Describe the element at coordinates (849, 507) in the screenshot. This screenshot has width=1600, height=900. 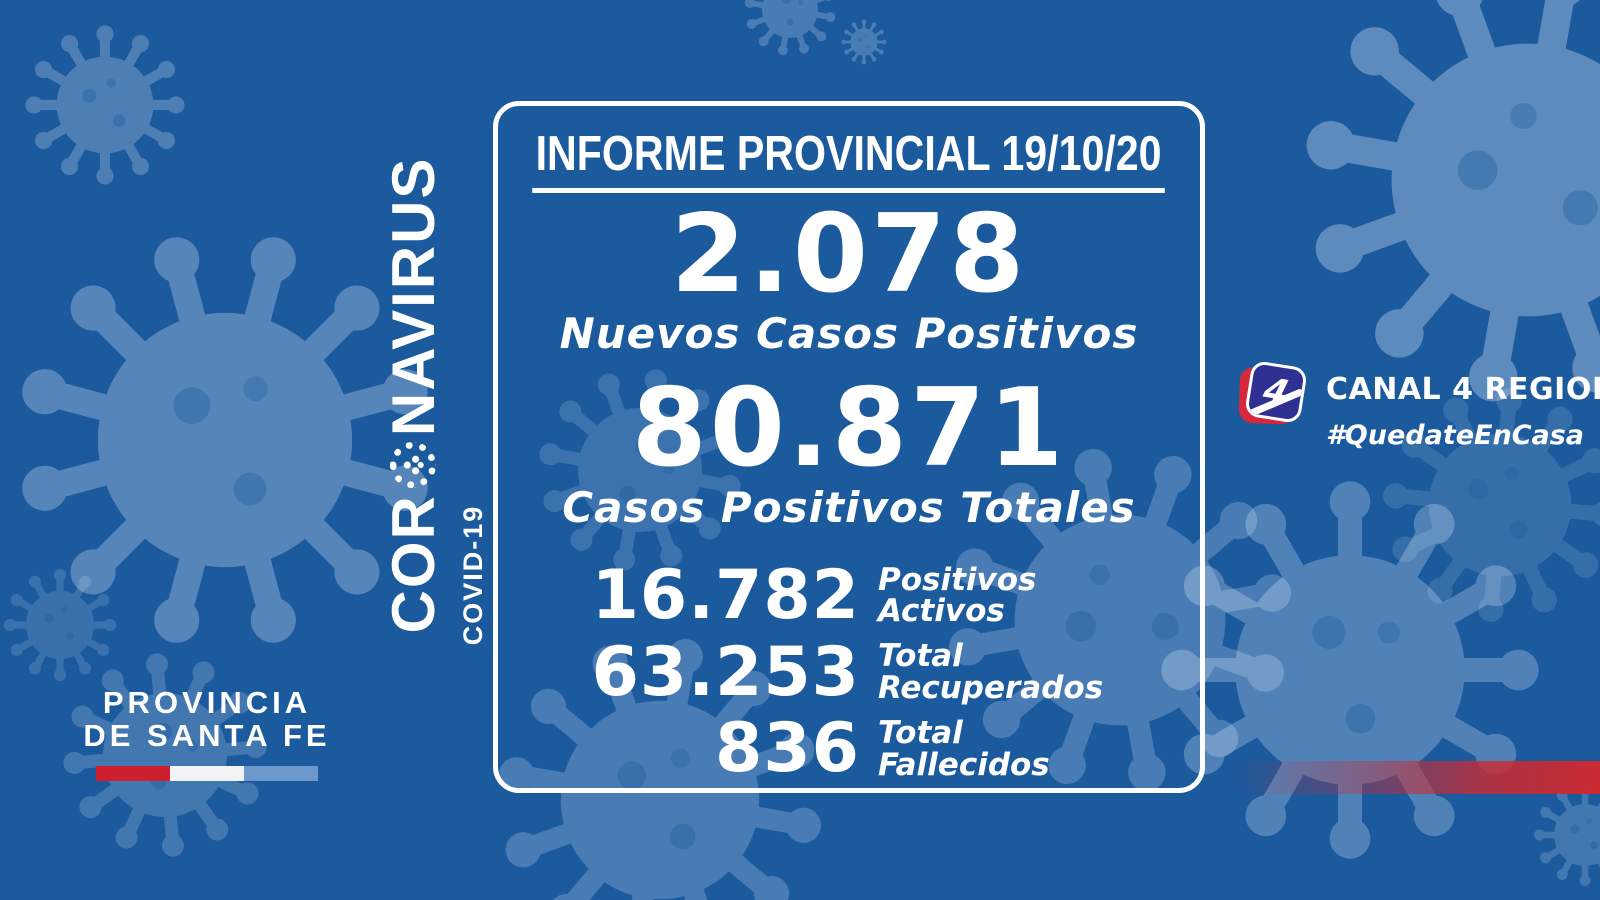
I see `total-cases-label: Casos Positivos Totales` at that location.